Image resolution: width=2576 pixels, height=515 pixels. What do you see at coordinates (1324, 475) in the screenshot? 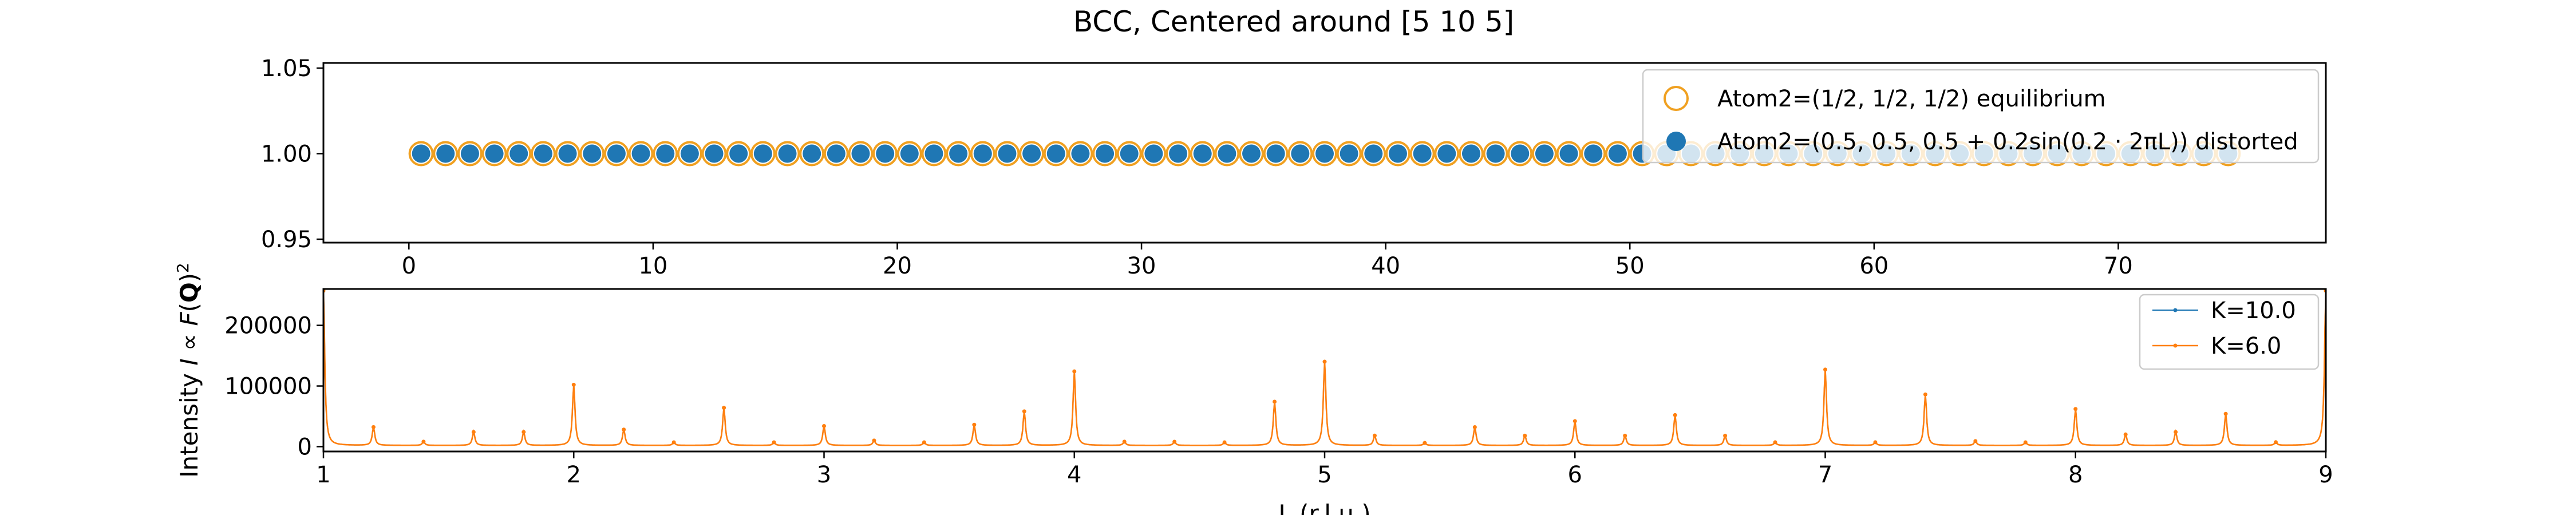
I see `x-tick-label: 5` at bounding box center [1324, 475].